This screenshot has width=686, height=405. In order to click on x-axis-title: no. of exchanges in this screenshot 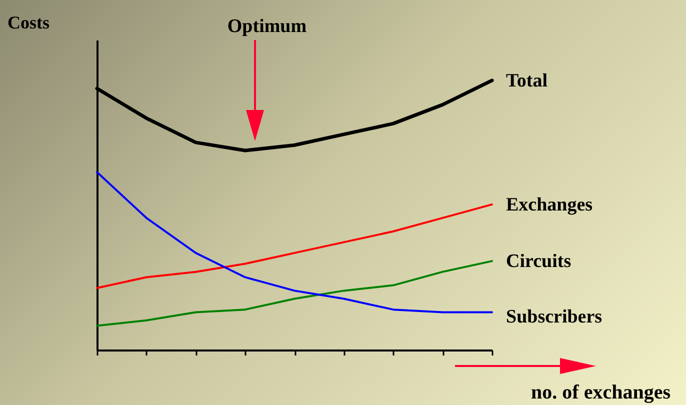, I will do `click(601, 393)`.